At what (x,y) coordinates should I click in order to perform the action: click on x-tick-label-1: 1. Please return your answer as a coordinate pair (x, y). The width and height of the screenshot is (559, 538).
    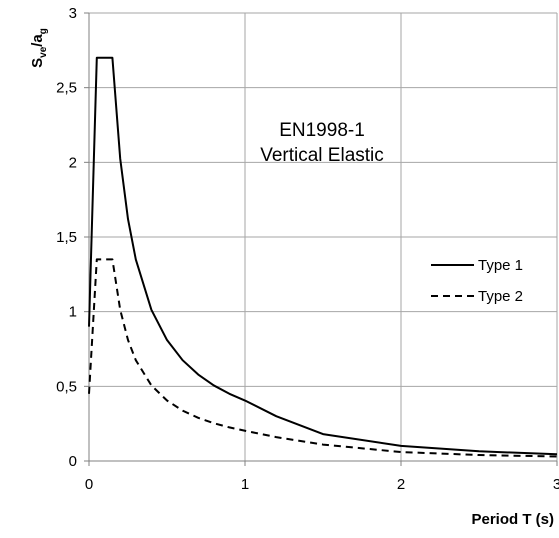
    Looking at the image, I should click on (245, 484).